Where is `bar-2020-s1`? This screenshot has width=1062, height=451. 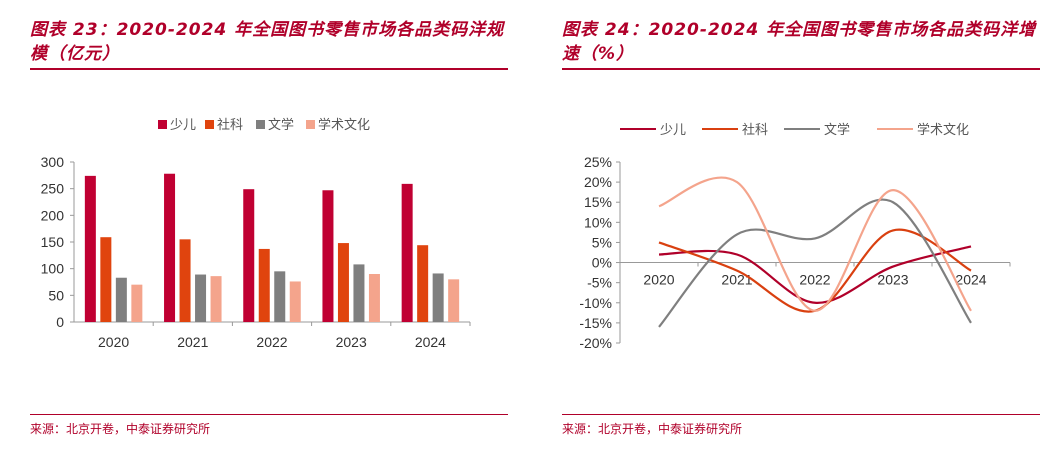 bar-2020-s1 is located at coordinates (106, 279).